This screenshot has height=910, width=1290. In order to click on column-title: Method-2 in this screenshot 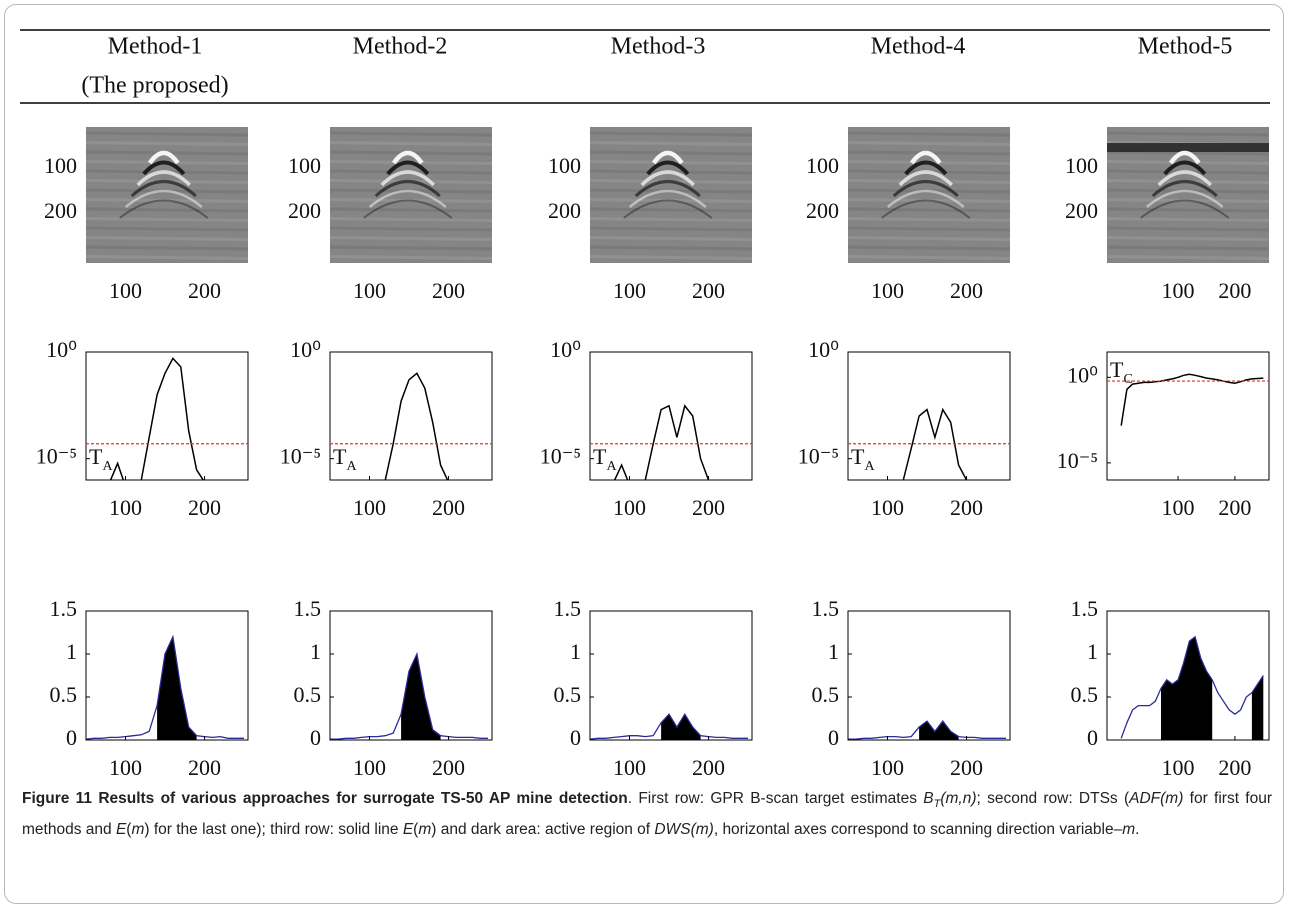, I will do `click(400, 47)`.